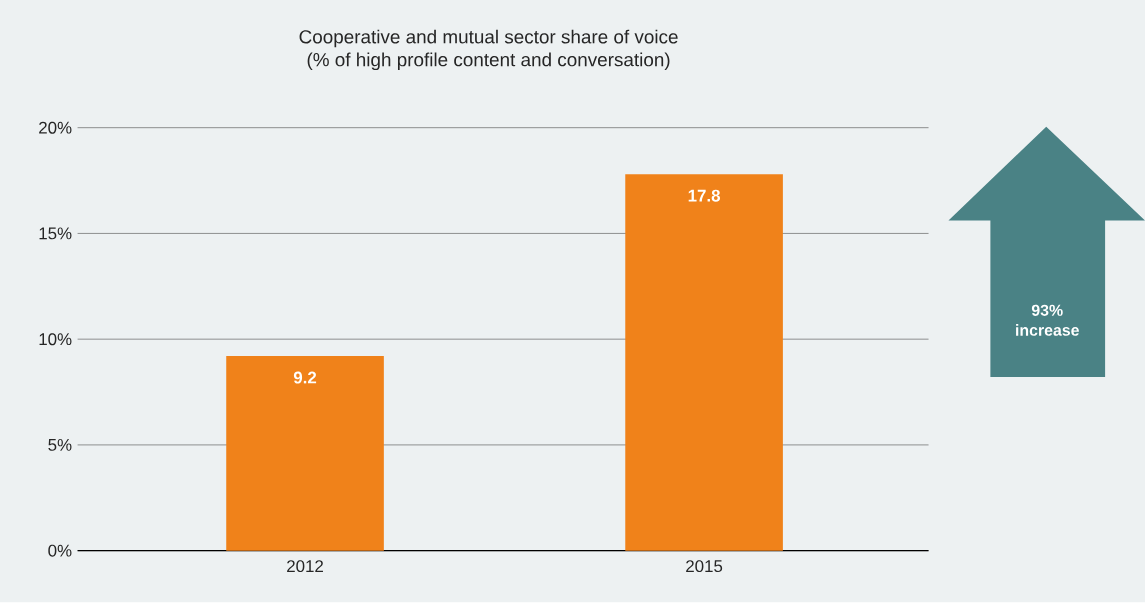 Image resolution: width=1145 pixels, height=603 pixels. What do you see at coordinates (60, 550) in the screenshot?
I see `y-tick-label: 0%` at bounding box center [60, 550].